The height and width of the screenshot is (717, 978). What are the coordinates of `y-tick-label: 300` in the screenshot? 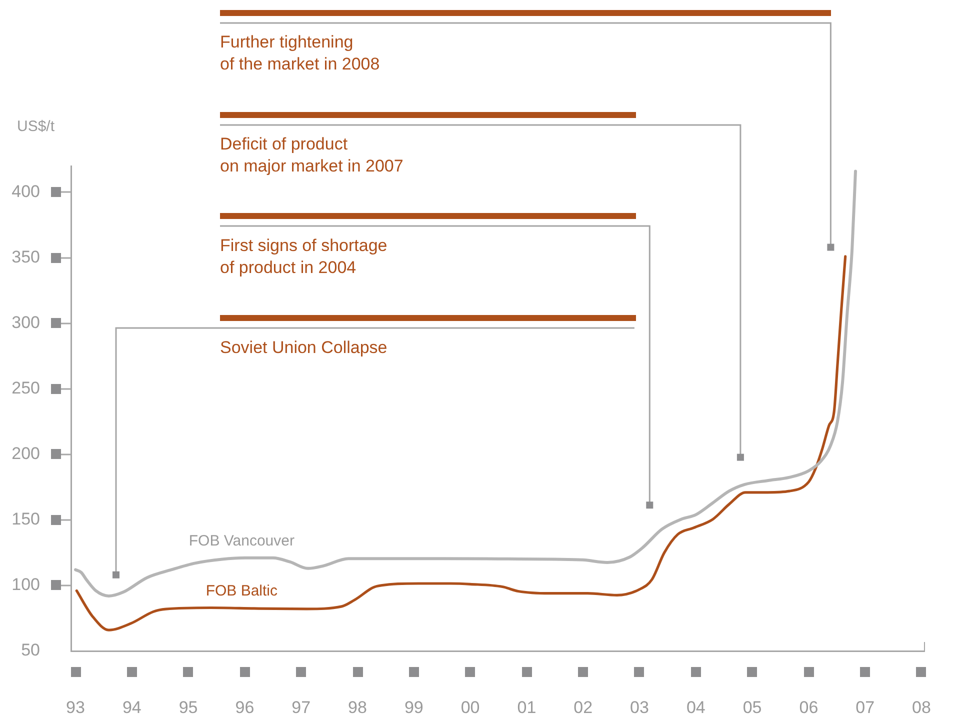 It's located at (26, 322).